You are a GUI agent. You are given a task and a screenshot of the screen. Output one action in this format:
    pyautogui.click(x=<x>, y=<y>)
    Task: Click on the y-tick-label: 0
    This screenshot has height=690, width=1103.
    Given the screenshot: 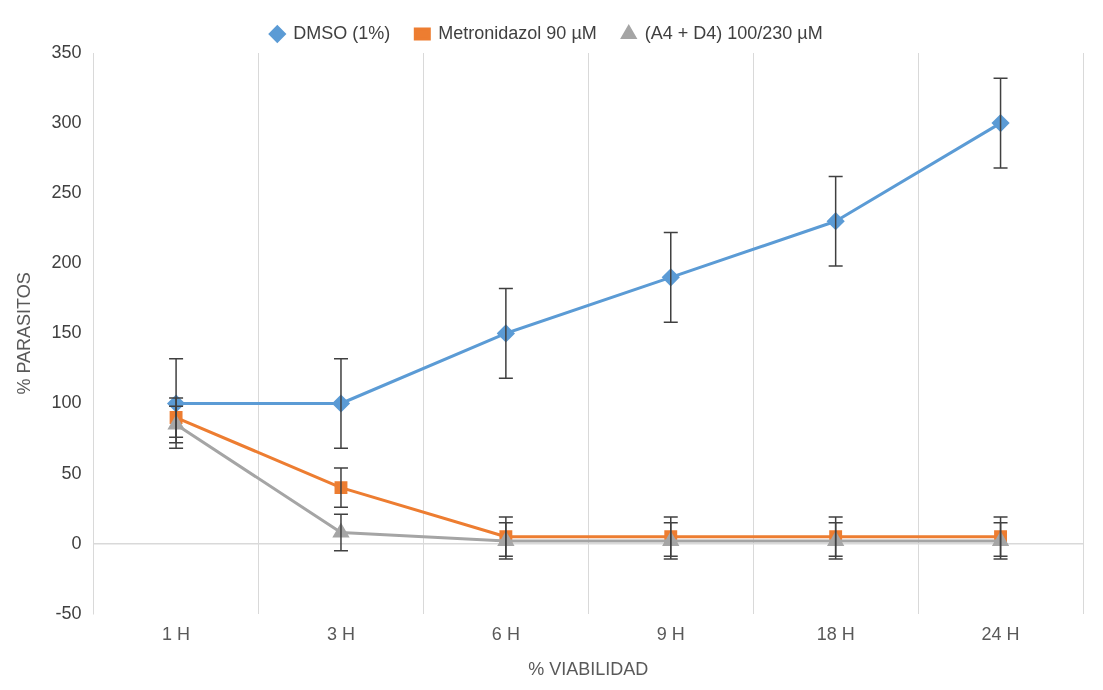 What is the action you would take?
    pyautogui.click(x=76, y=542)
    